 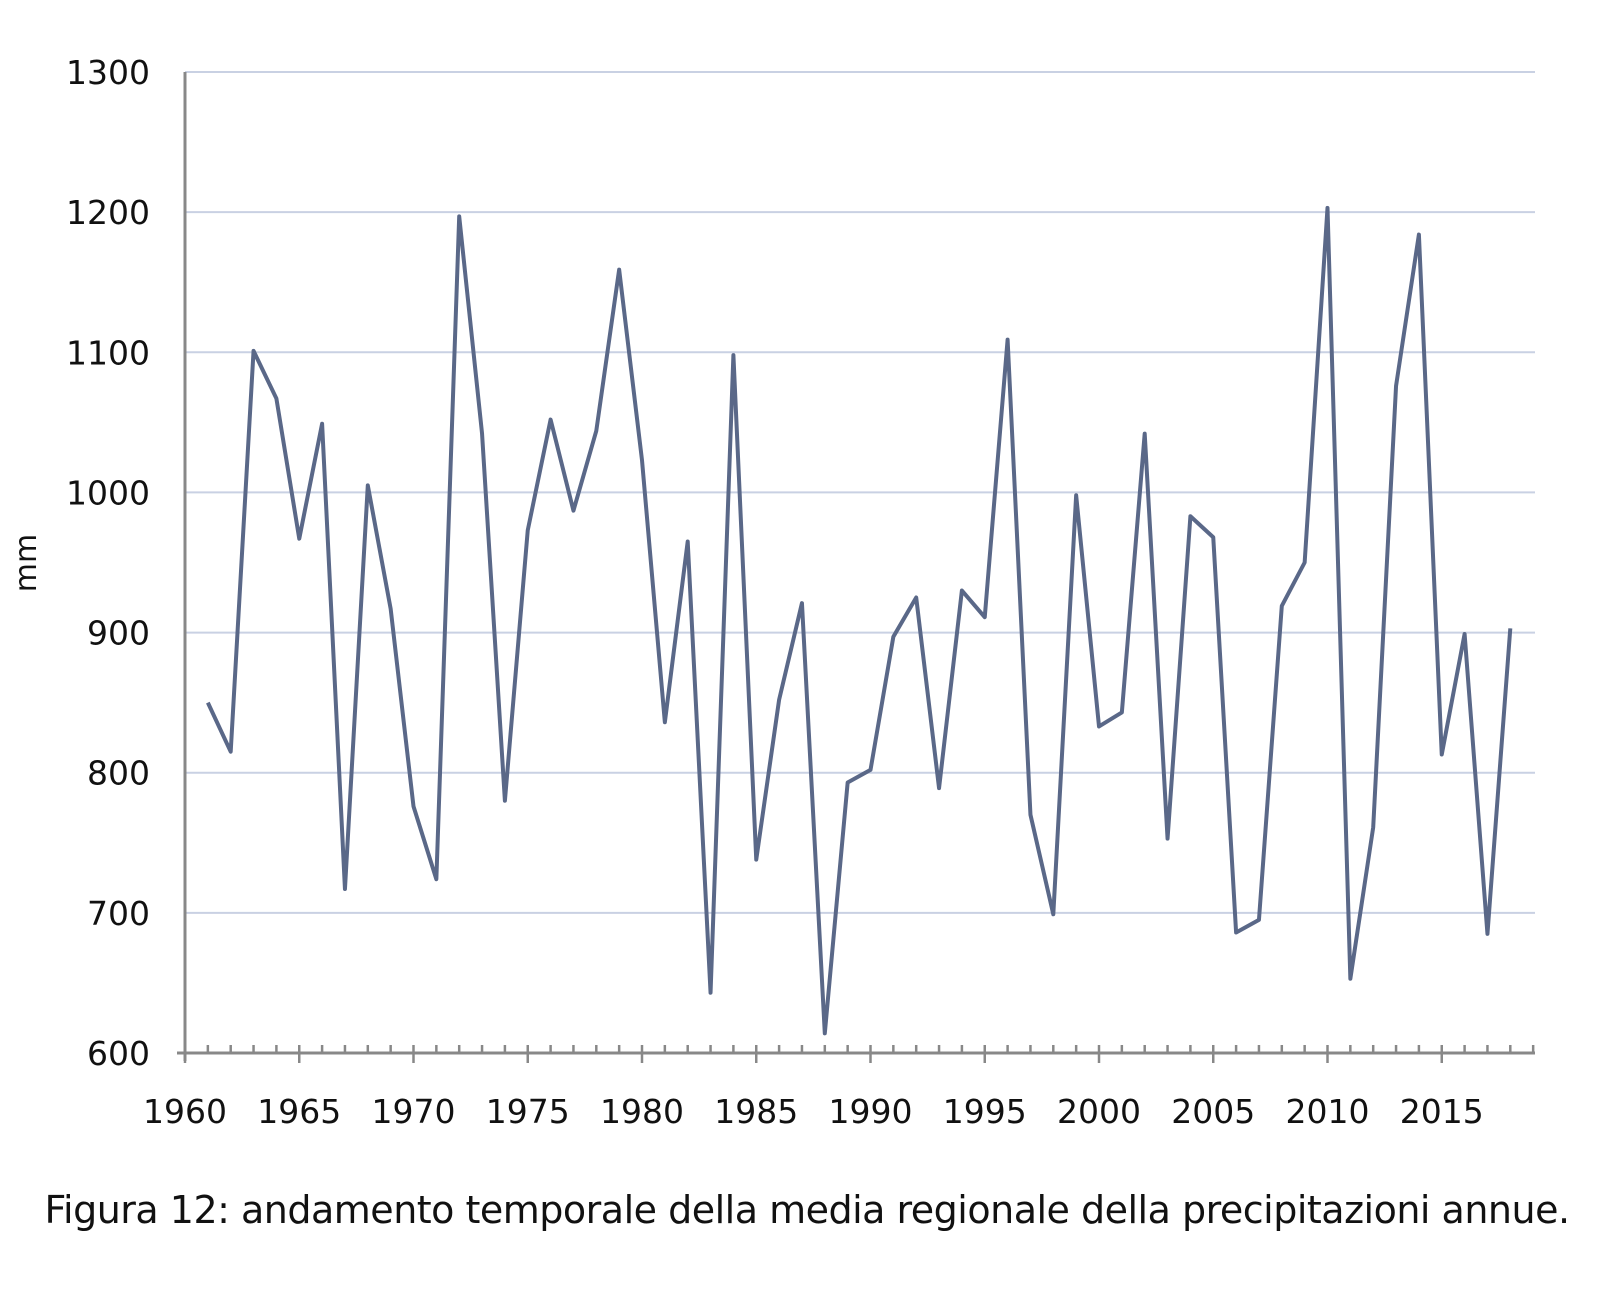 I want to click on x-tick-label: 2010, so click(x=1328, y=1111).